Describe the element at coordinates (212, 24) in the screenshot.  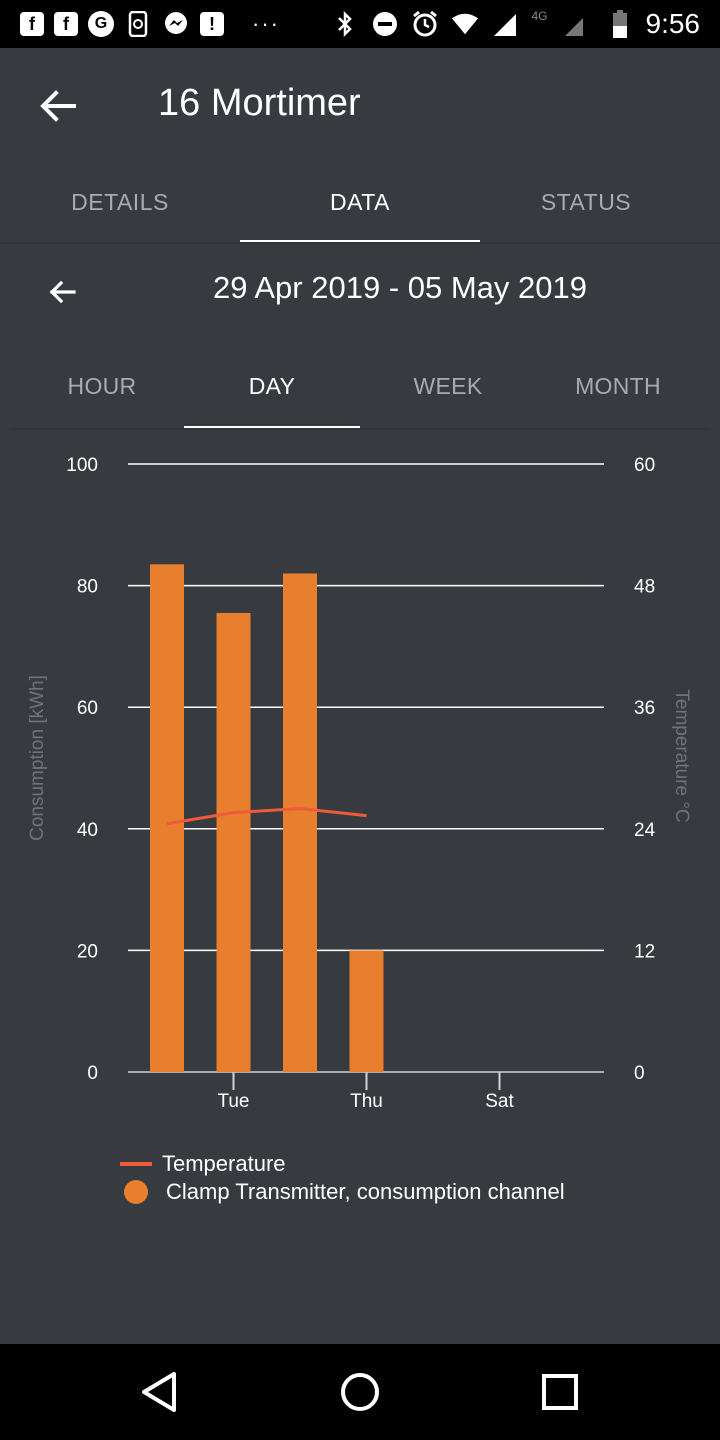
I see `alert-icon: !` at that location.